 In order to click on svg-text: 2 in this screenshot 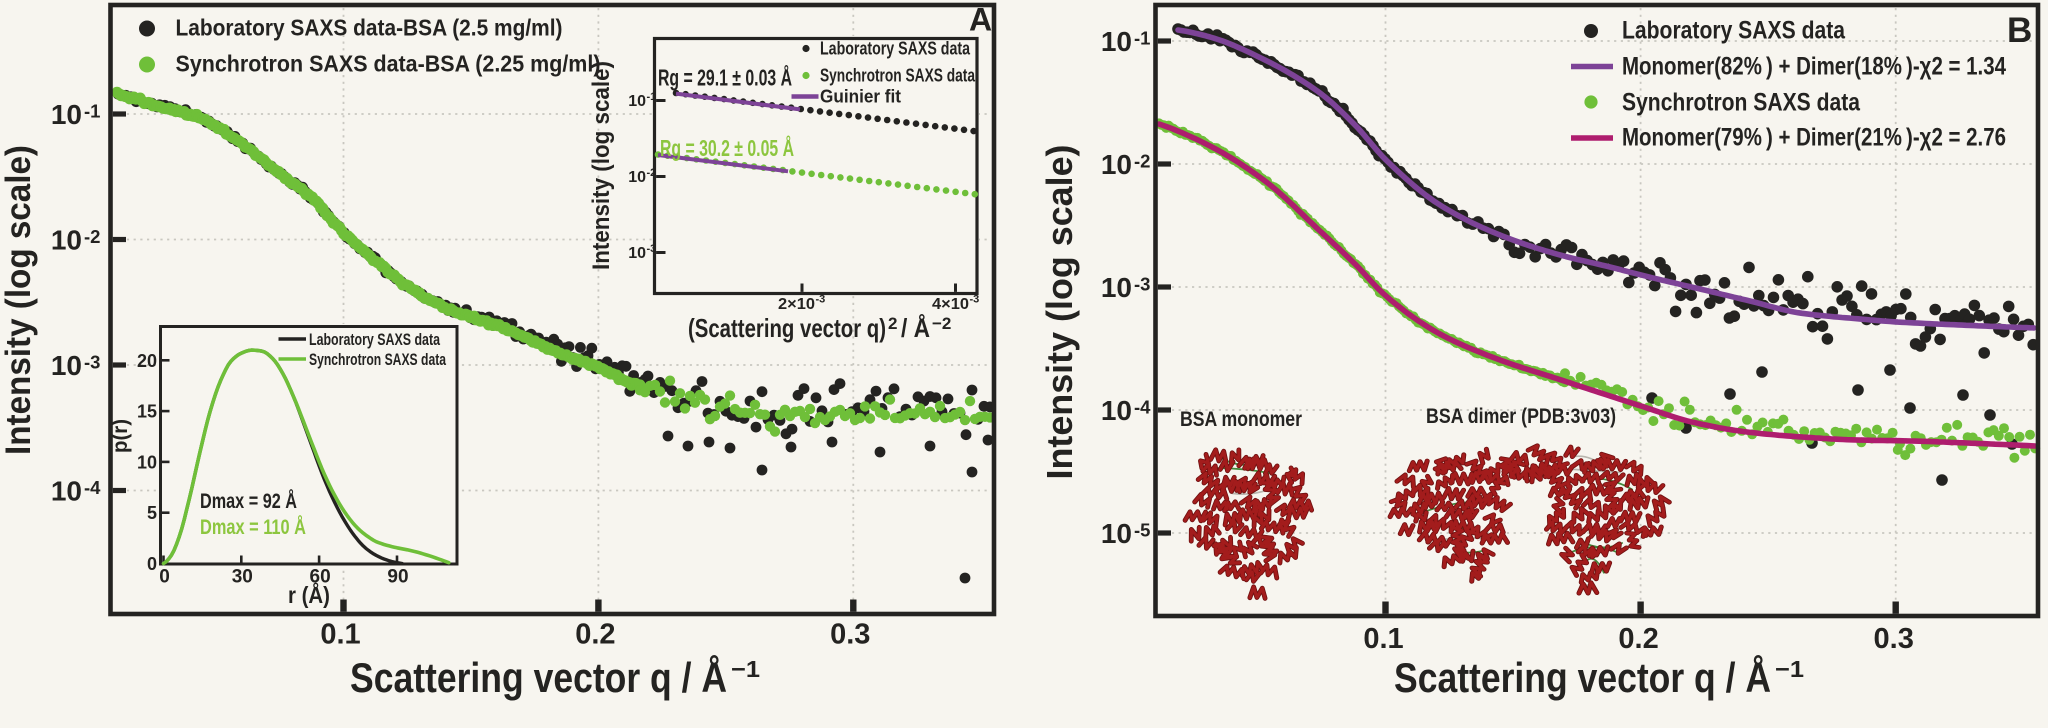, I will do `click(892, 323)`.